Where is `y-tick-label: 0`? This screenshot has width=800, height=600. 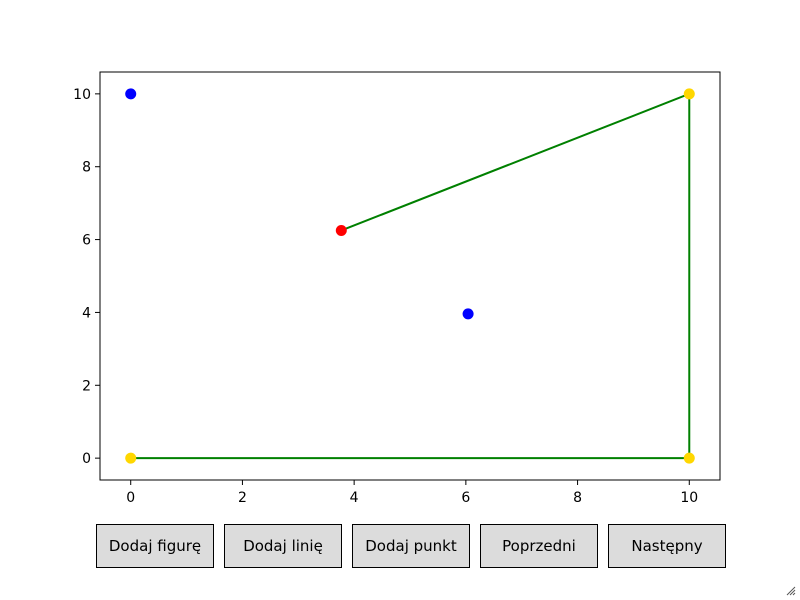
y-tick-label: 0 is located at coordinates (86, 459).